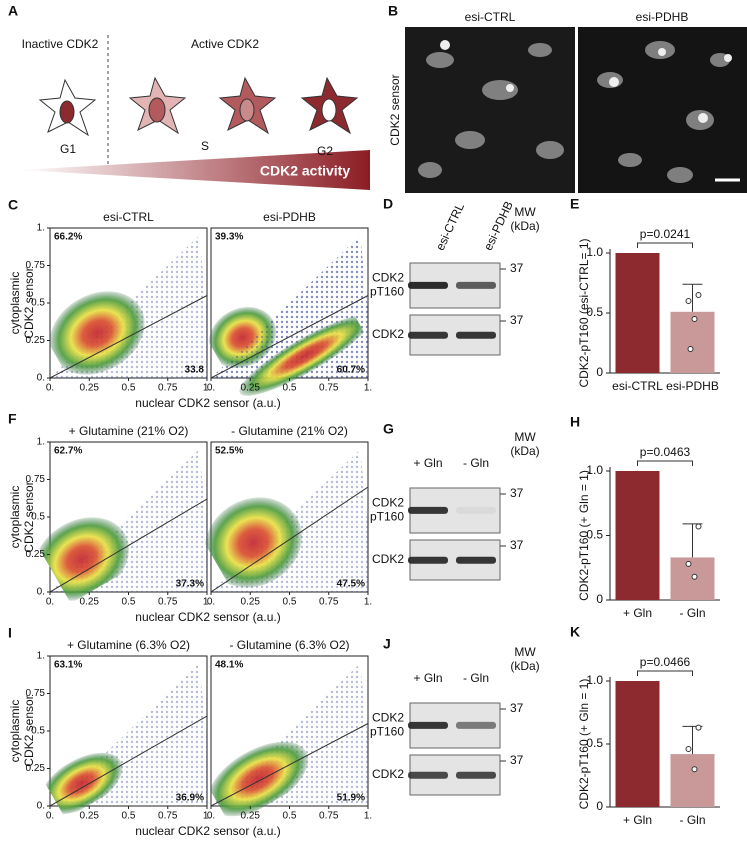 This screenshot has width=747, height=846. What do you see at coordinates (524, 666) in the screenshot?
I see `mw-label: (kDa)` at bounding box center [524, 666].